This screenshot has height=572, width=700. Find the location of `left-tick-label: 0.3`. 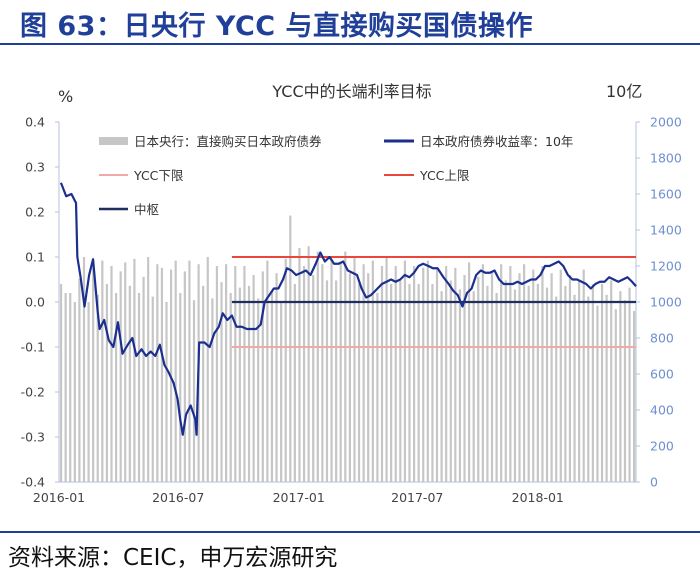

left-tick-label: 0.3 is located at coordinates (35, 167).